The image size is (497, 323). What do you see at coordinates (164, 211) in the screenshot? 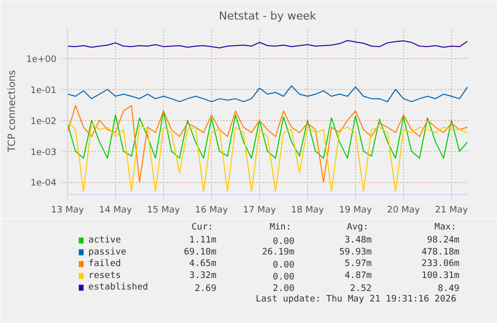
I see `x-tick-label: 15 May` at bounding box center [164, 211].